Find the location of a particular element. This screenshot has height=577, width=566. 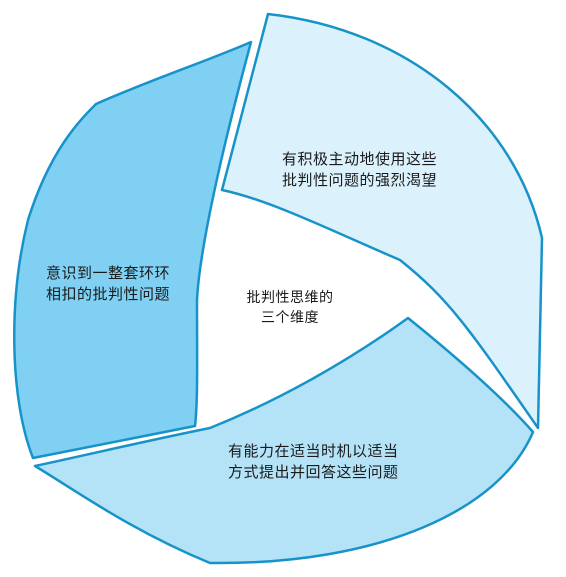

segment-desire-line2: 批判性问题的强烈渴望 is located at coordinates (360, 180).